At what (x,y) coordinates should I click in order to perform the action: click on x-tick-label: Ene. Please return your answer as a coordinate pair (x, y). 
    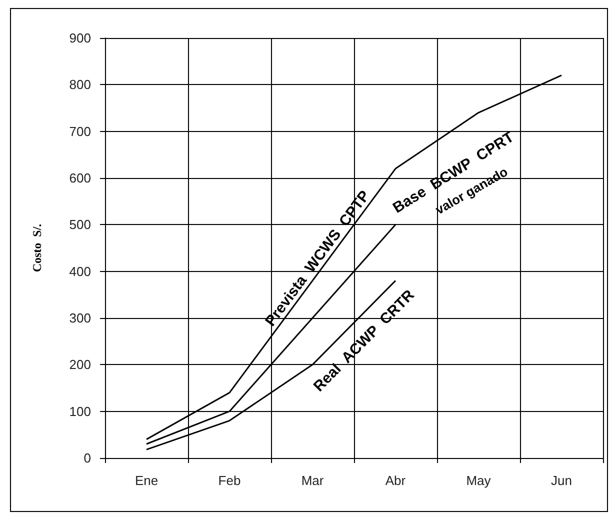
    Looking at the image, I should click on (146, 480).